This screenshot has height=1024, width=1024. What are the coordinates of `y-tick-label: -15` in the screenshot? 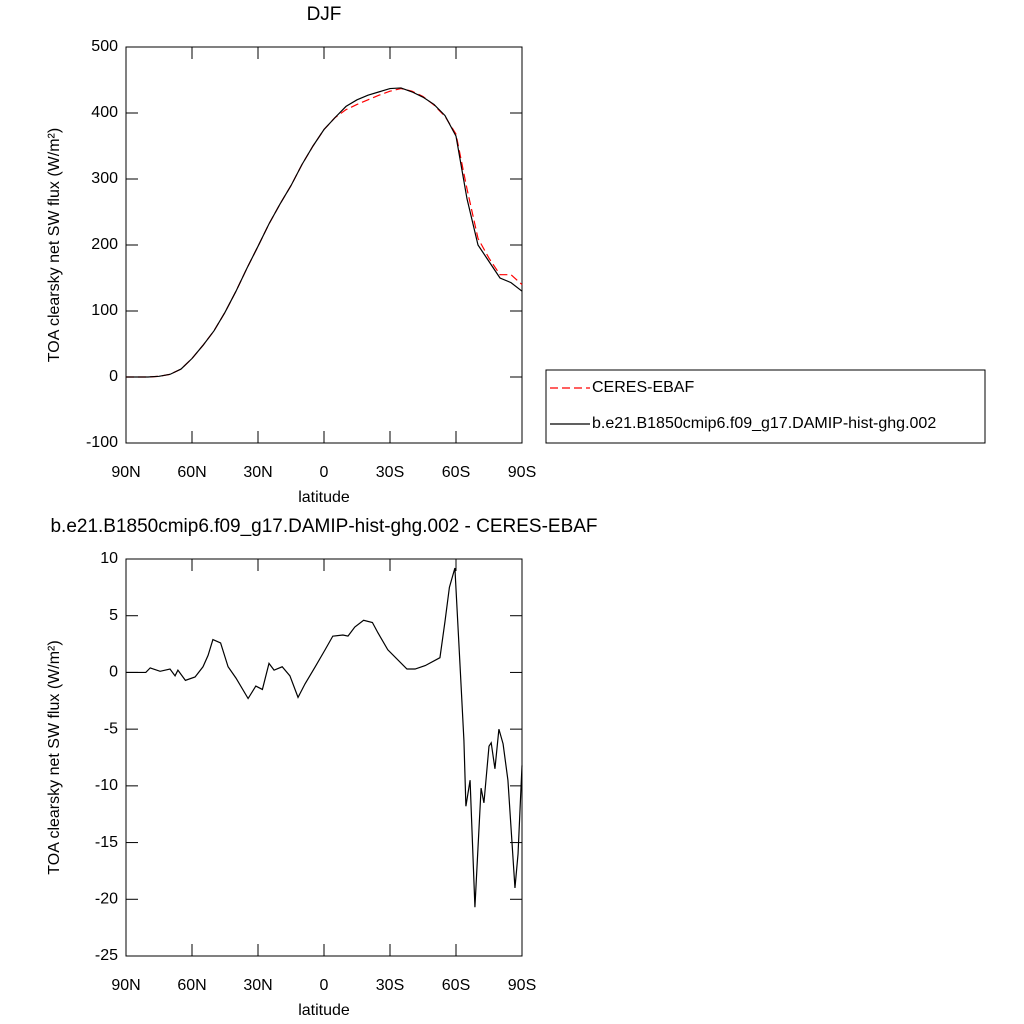 It's located at (106, 842).